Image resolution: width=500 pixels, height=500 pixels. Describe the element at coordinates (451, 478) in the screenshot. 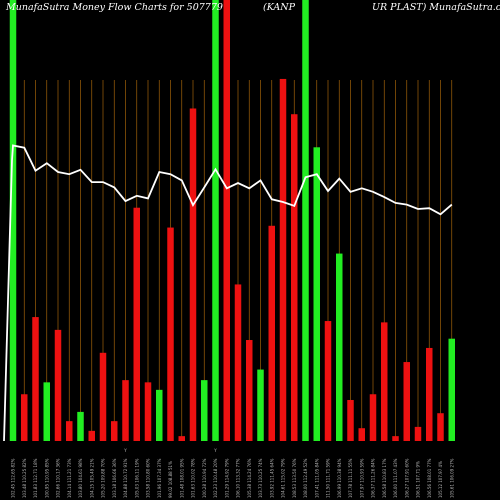

I see `bar-label-39: 105.61 106.09 27%` at that location.